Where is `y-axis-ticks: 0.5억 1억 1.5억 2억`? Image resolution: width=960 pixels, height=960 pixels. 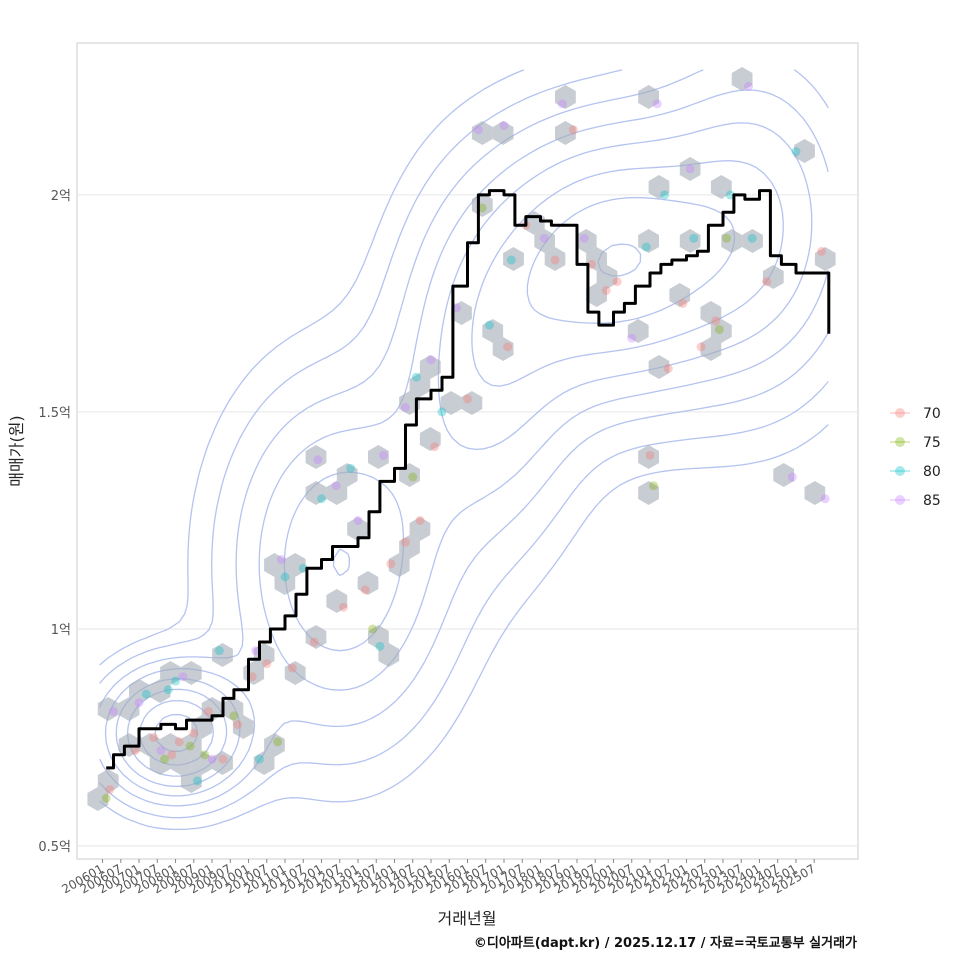 y-axis-ticks: 0.5억 1억 1.5억 2억 is located at coordinates (54, 522).